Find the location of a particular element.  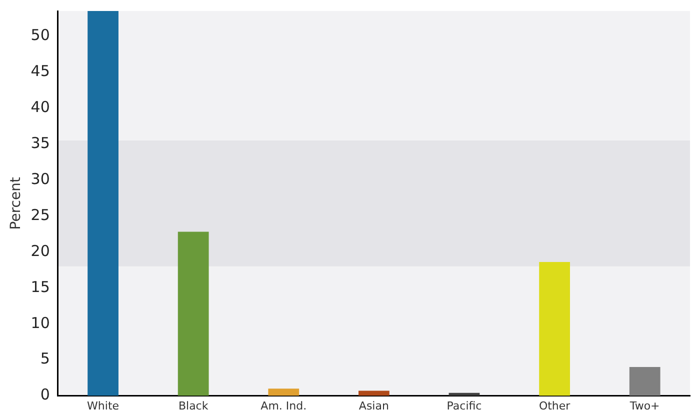

y-tick-label: 35 is located at coordinates (40, 143).